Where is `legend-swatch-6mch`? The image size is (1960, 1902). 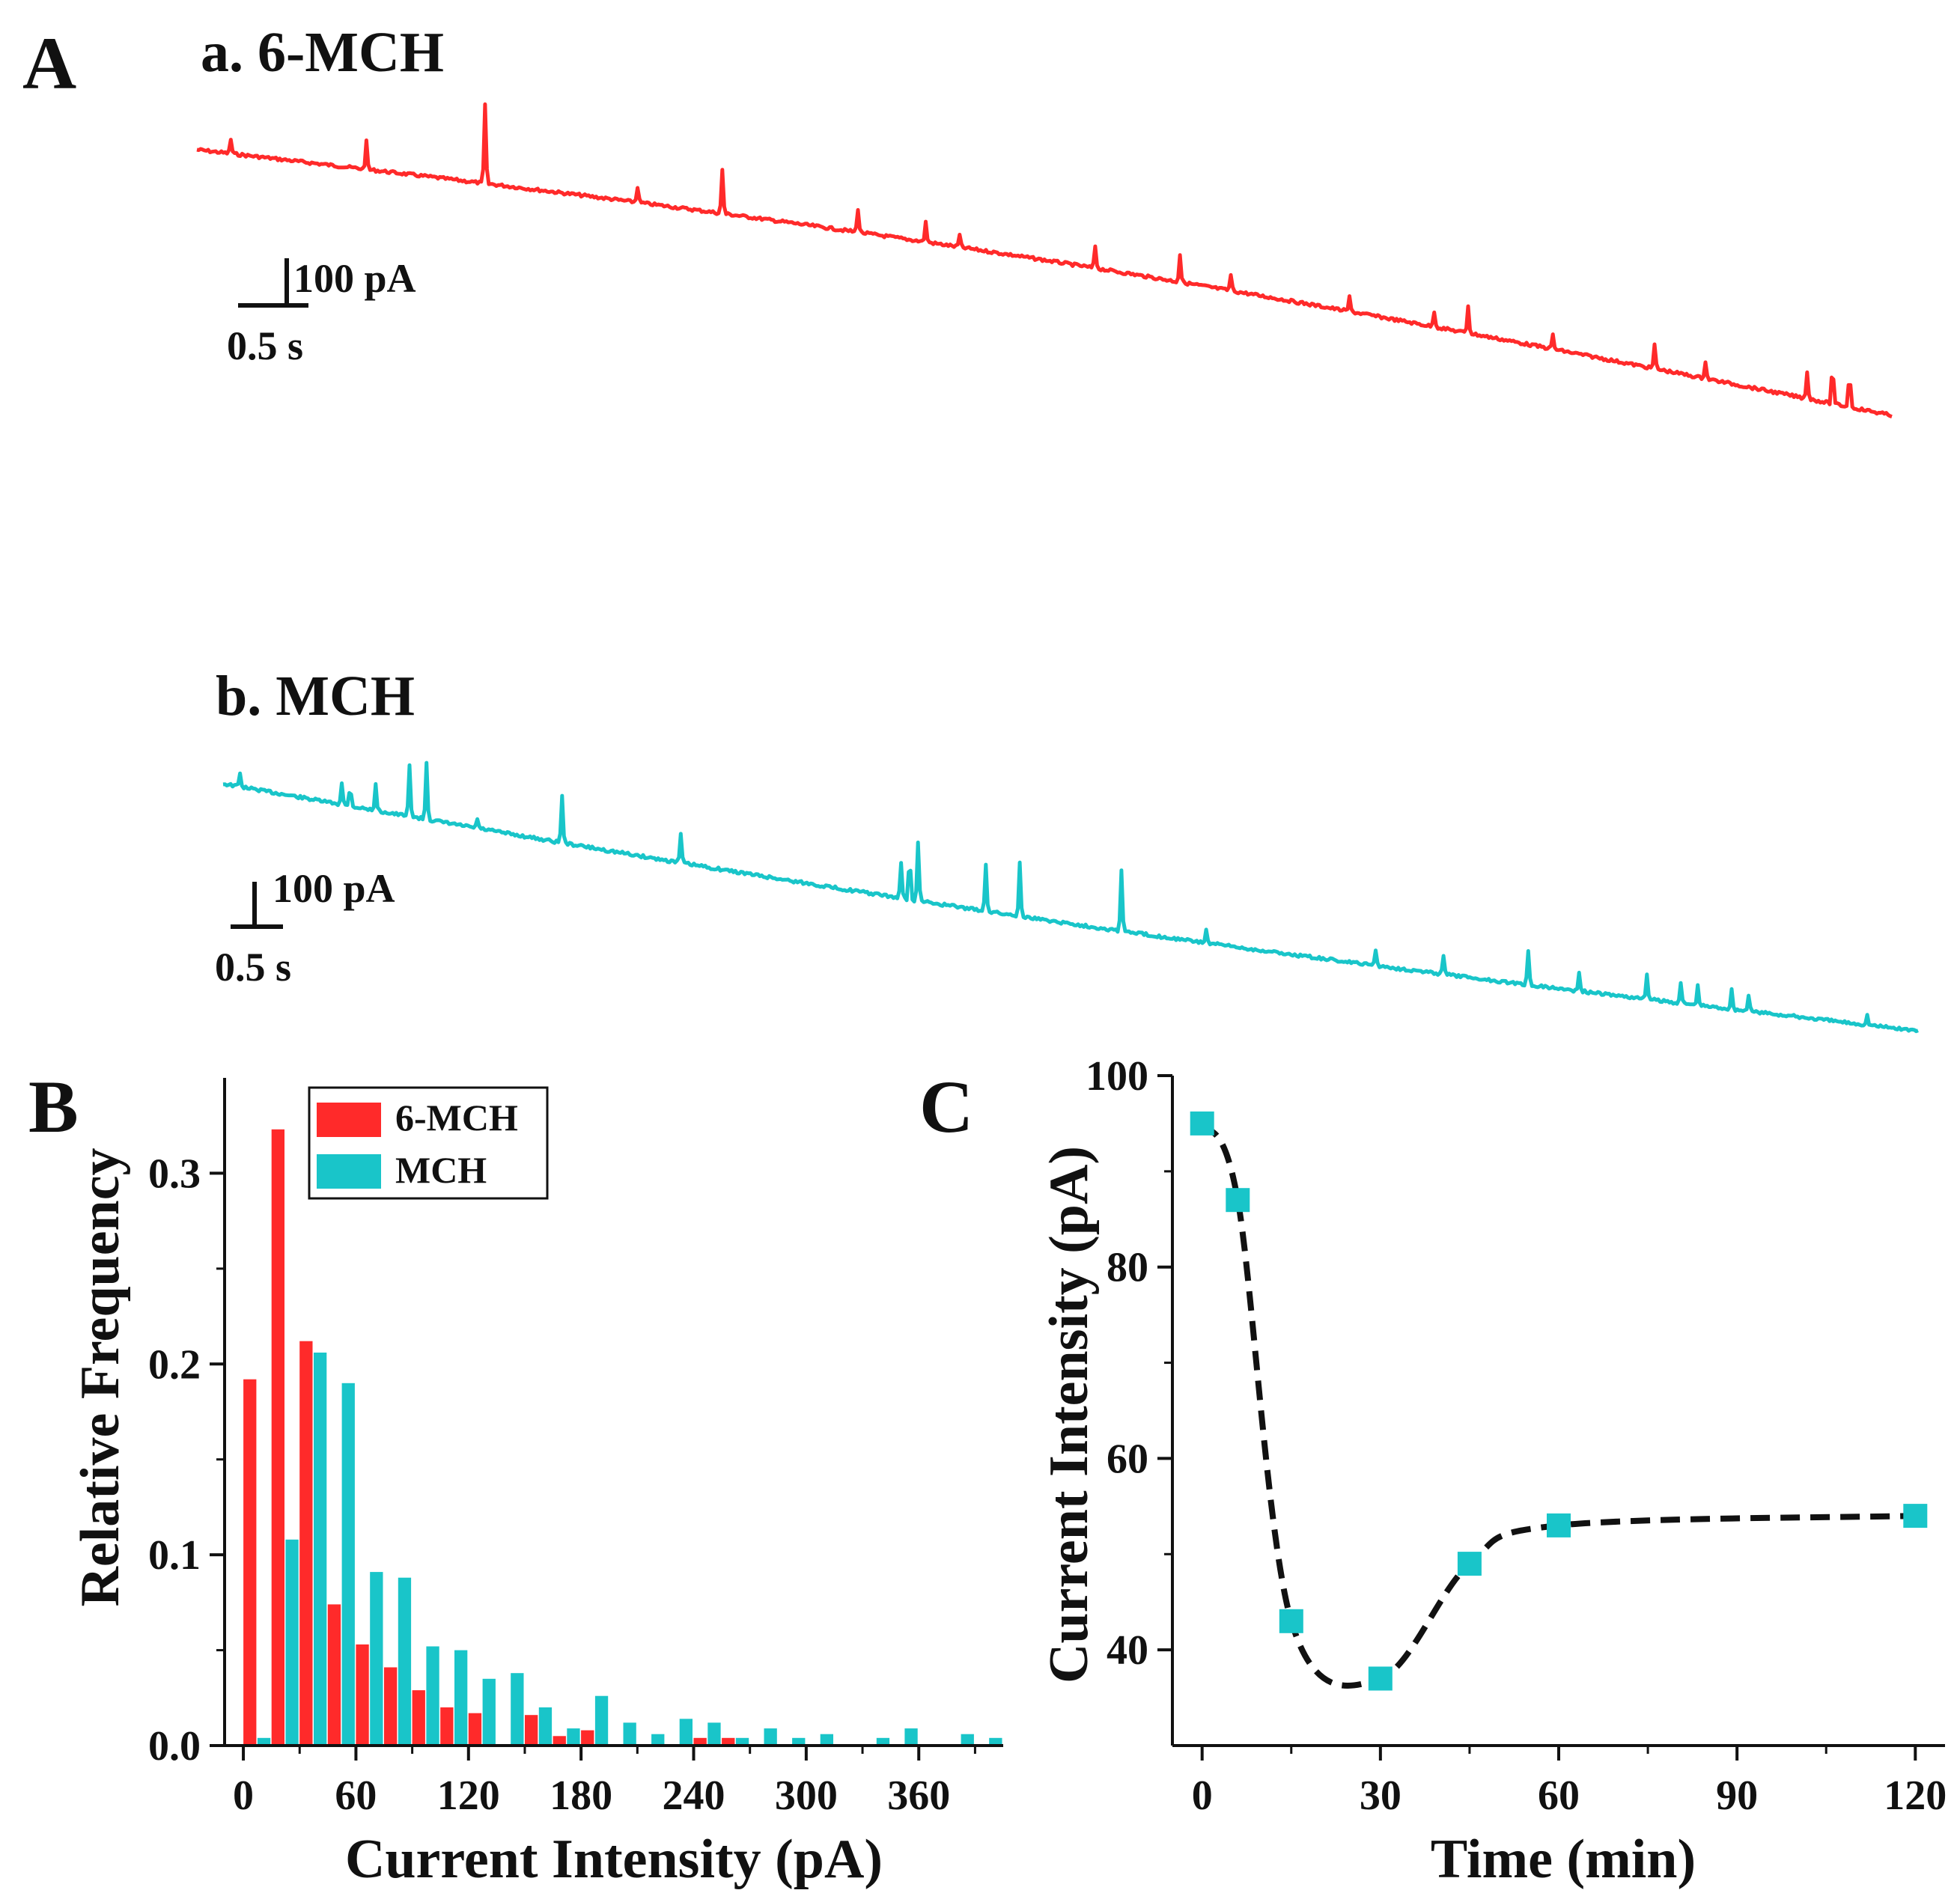 legend-swatch-6mch is located at coordinates (349, 1120).